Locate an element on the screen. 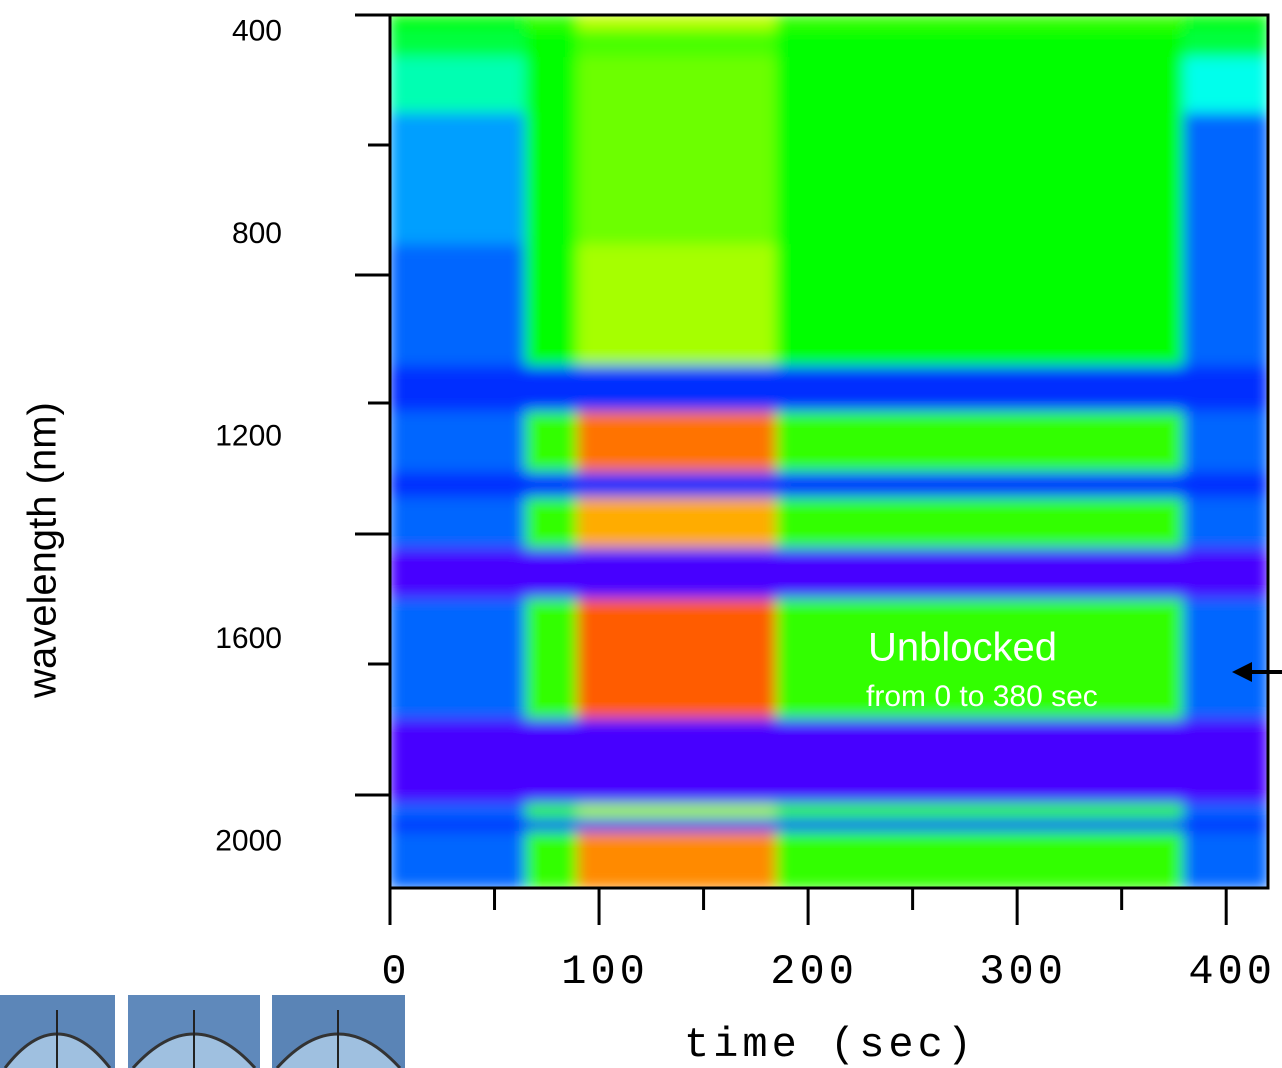 The height and width of the screenshot is (1068, 1282). annotation: from 0 to 380 sec is located at coordinates (982, 696).